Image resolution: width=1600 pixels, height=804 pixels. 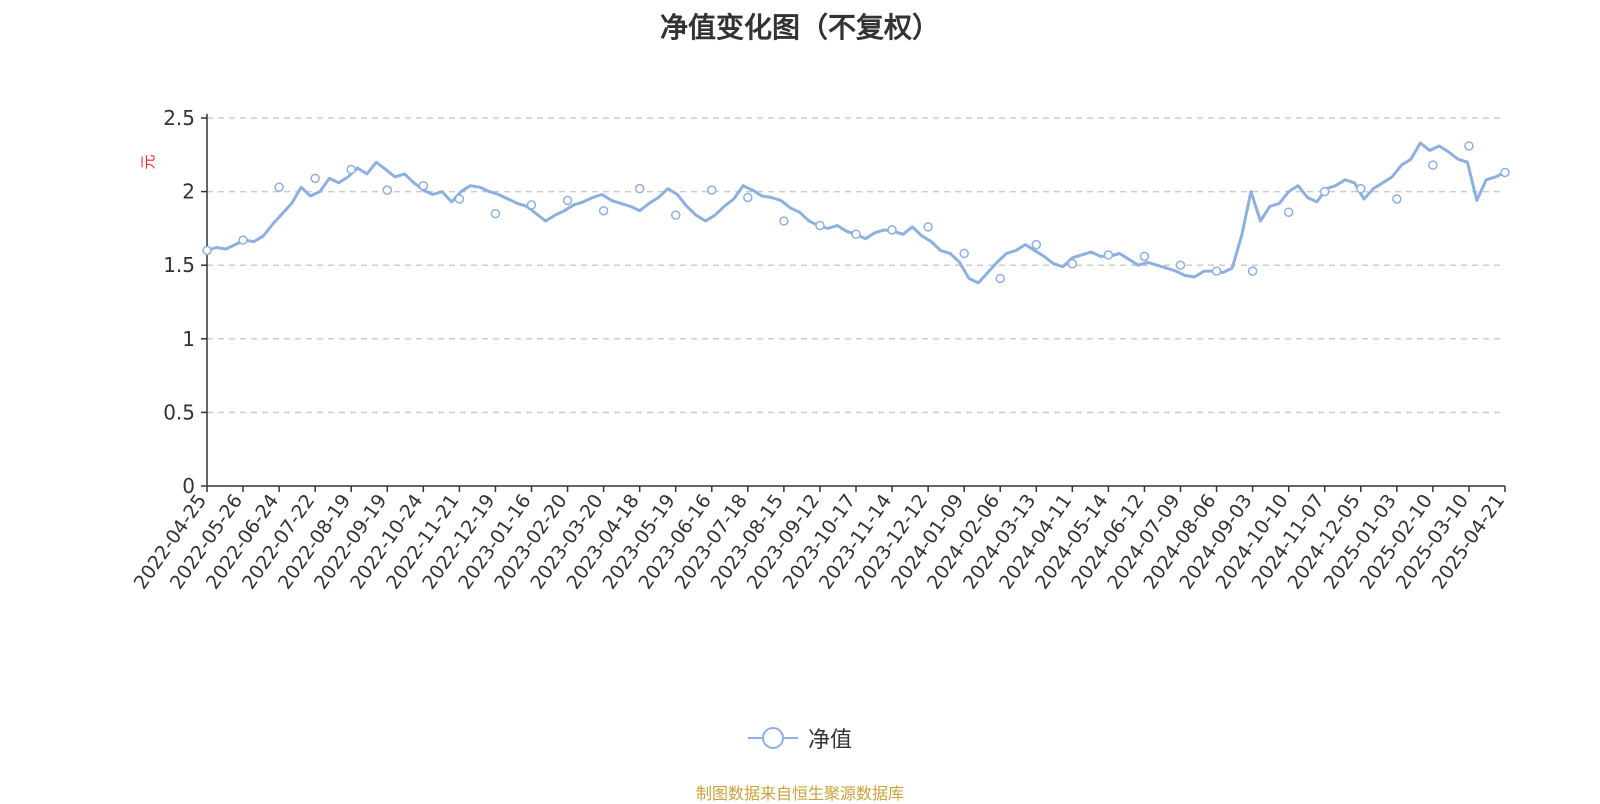 I want to click on legend-label: 净值, so click(x=829, y=740).